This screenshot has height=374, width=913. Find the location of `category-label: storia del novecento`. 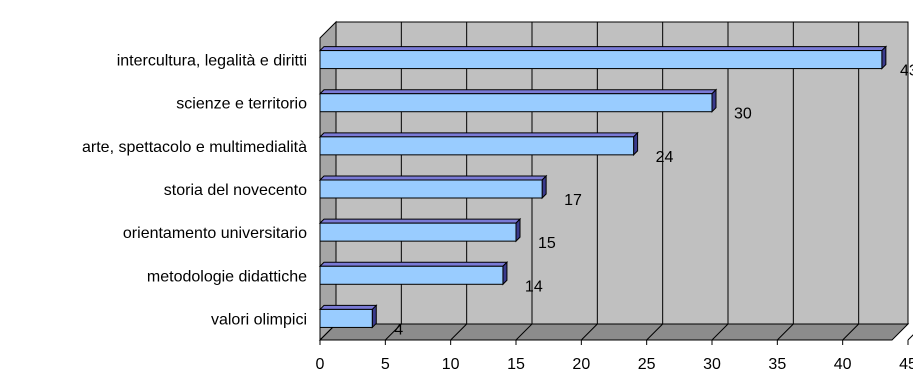

category-label: storia del novecento is located at coordinates (235, 190).